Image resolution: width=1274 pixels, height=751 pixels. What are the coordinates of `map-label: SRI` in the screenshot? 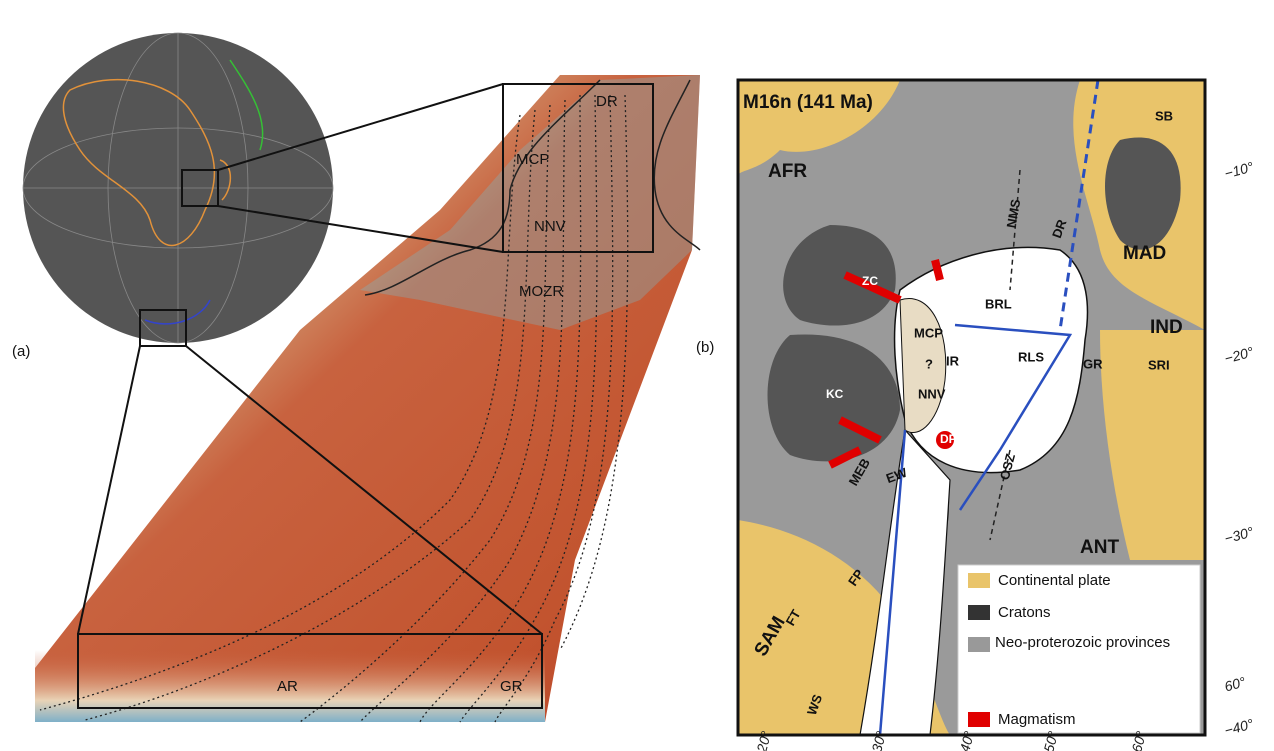 It's located at (1159, 364).